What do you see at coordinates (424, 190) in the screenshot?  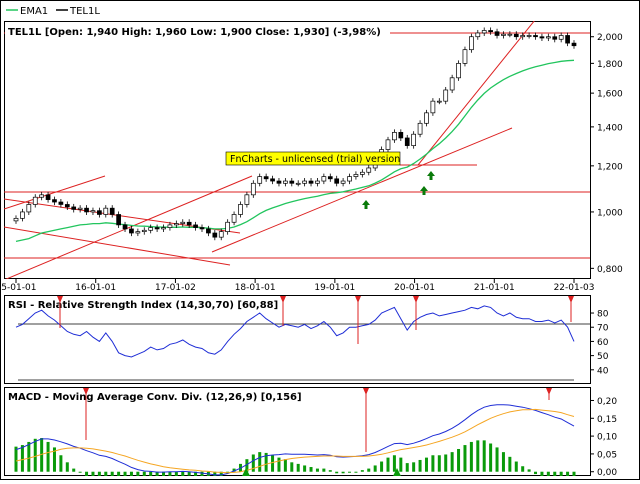 I see `buy-arrow-icon` at bounding box center [424, 190].